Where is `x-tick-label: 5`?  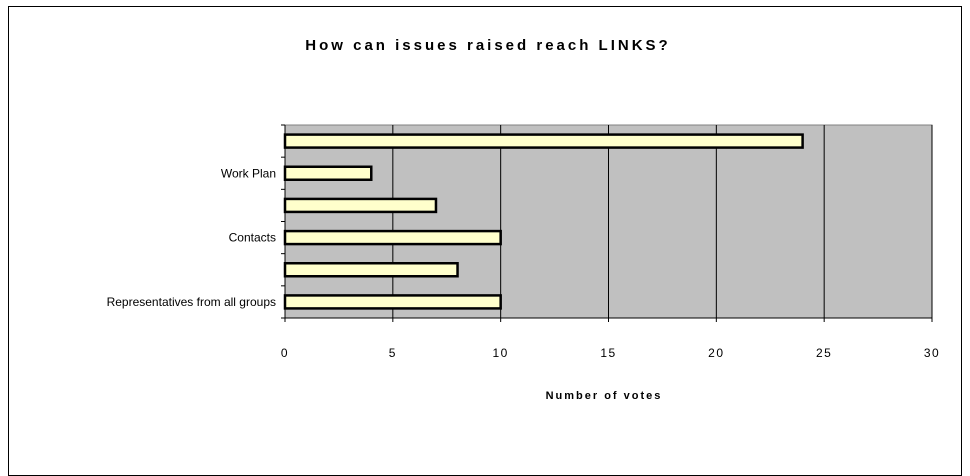 x-tick-label: 5 is located at coordinates (393, 353).